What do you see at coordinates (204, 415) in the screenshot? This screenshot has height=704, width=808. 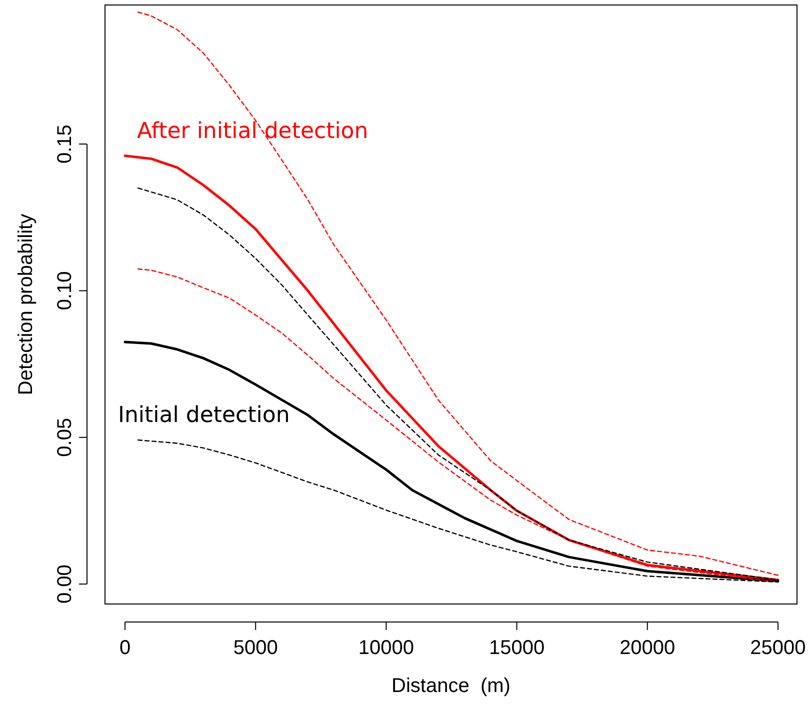 I see `series-label: Initial detection` at bounding box center [204, 415].